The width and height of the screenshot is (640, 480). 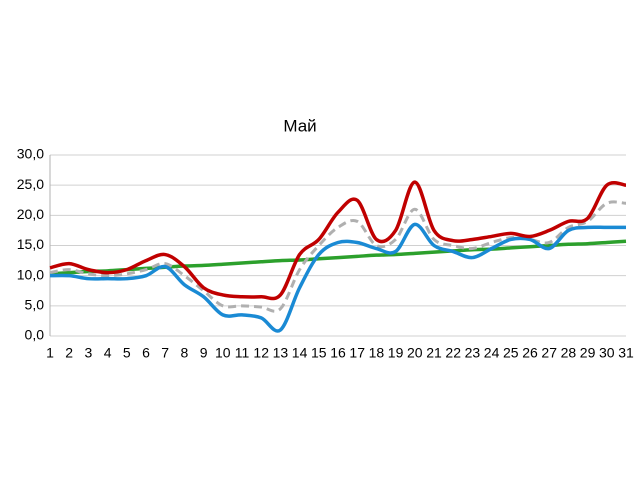 I want to click on x-tick-label: 24, so click(x=492, y=353).